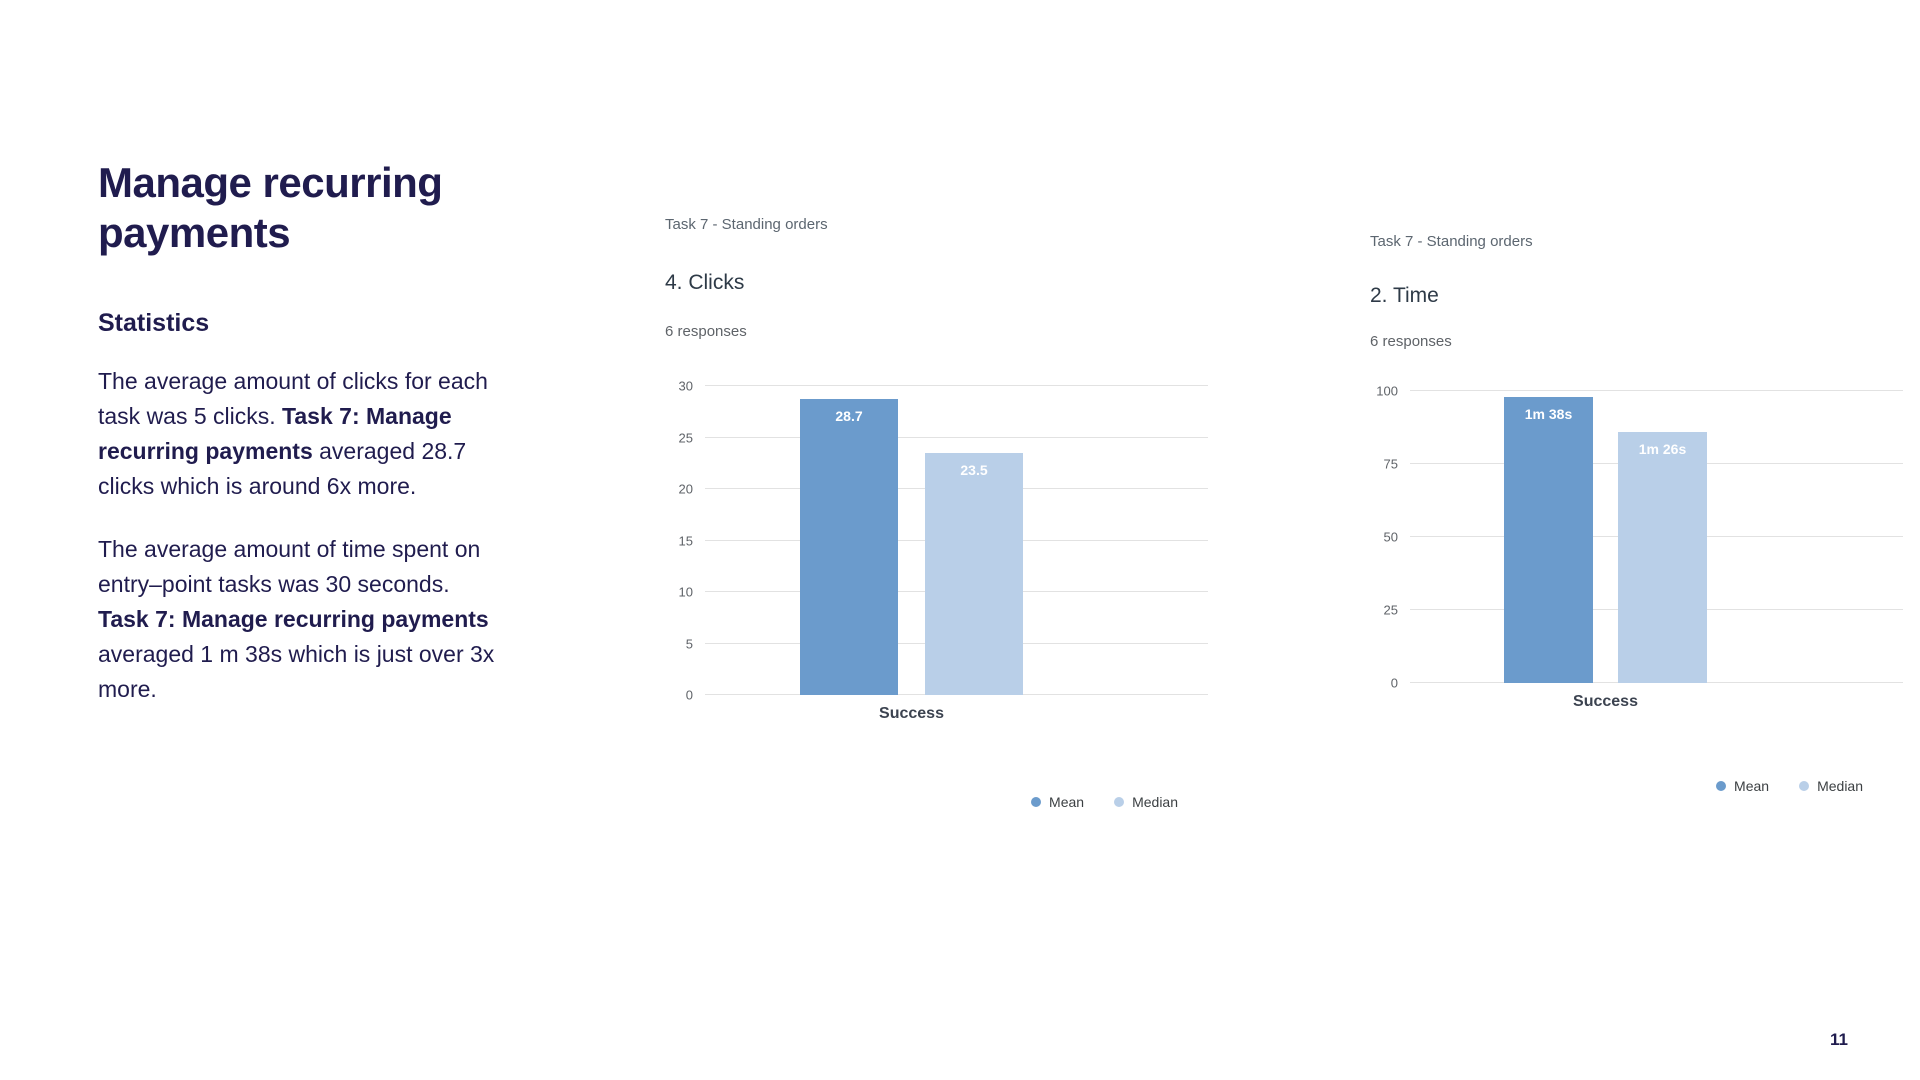 This screenshot has width=1920, height=1080. I want to click on y-axis-tick: 10, so click(685, 592).